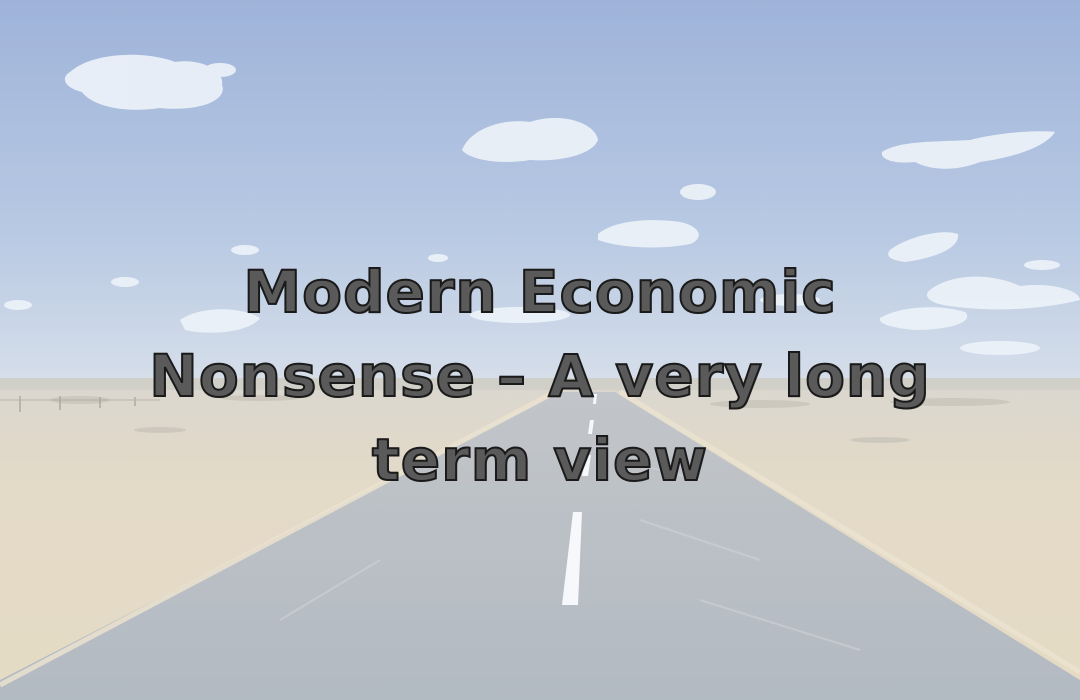  I want to click on lane-markings, so click(579, 499).